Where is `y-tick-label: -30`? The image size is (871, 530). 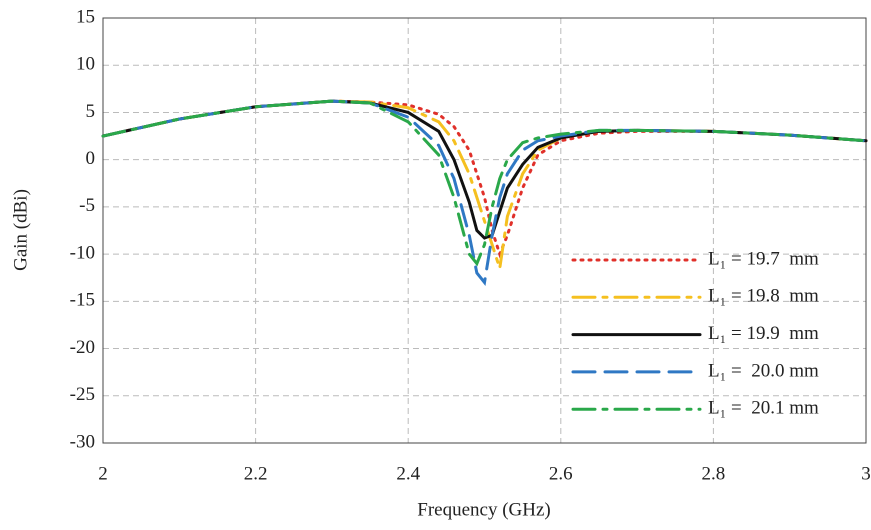
y-tick-label: -30 is located at coordinates (82, 441).